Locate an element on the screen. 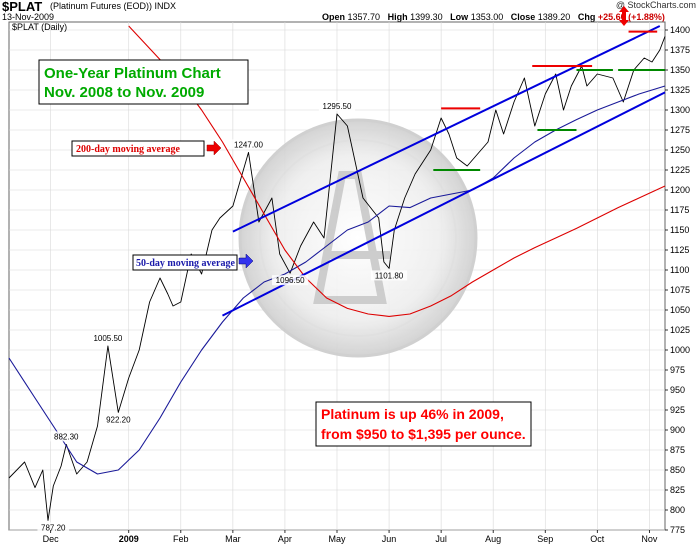 The image size is (700, 545). peak-label: 787.20 is located at coordinates (53, 527).